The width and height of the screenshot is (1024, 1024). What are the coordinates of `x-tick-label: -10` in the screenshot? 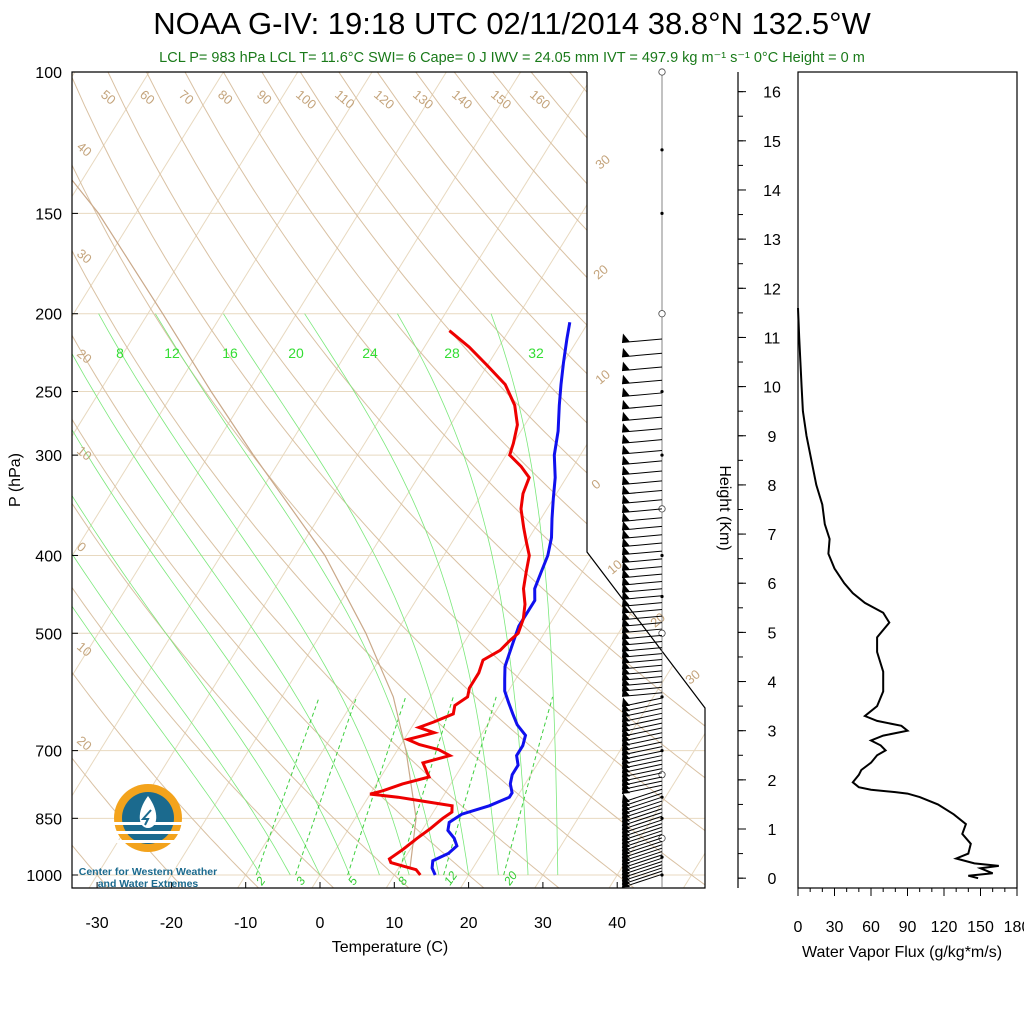 It's located at (245, 923).